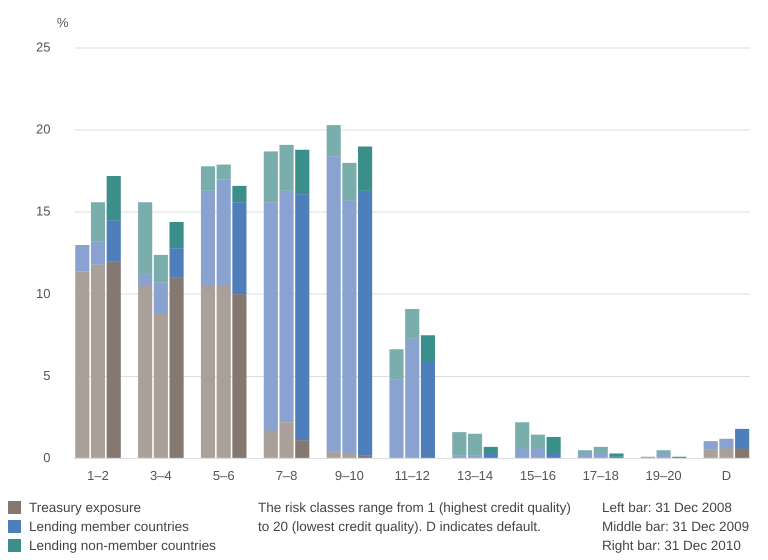  I want to click on y-tick-label: 25, so click(43, 47).